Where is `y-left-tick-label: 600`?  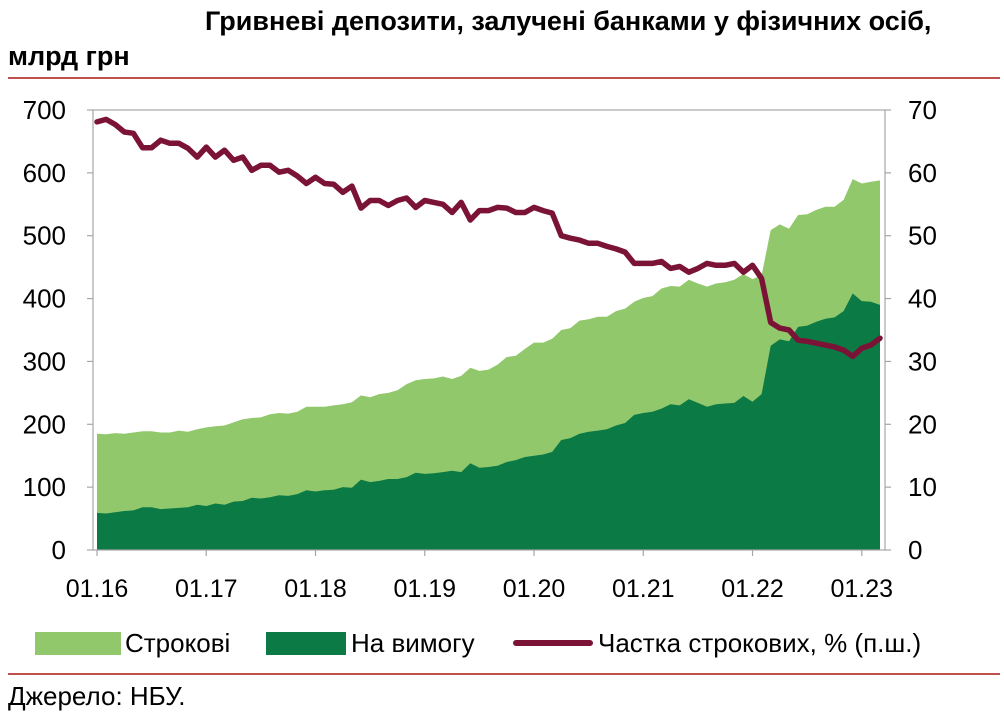
y-left-tick-label: 600 is located at coordinates (44, 173).